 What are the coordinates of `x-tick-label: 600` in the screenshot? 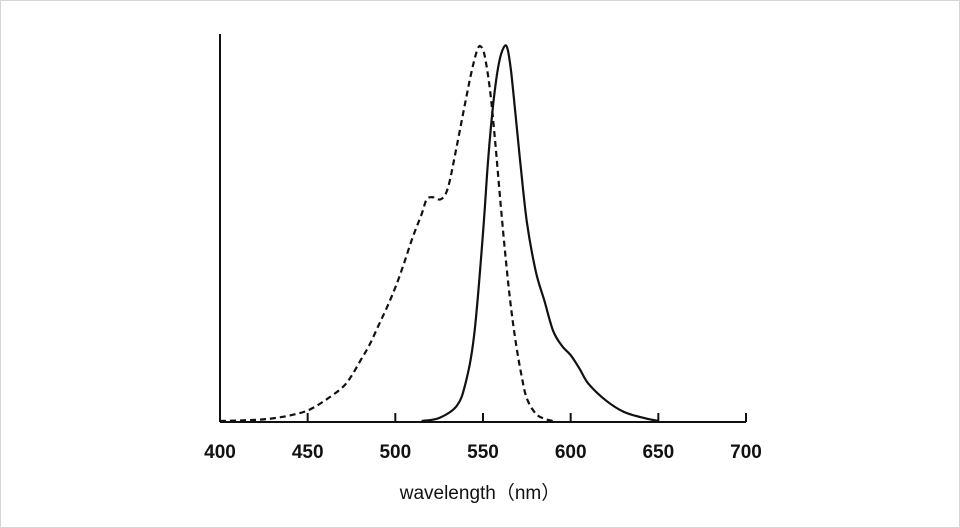 It's located at (571, 452).